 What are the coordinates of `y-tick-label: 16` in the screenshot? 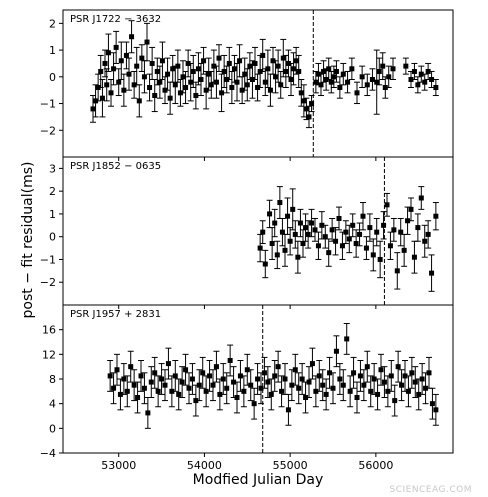 It's located at (49, 330).